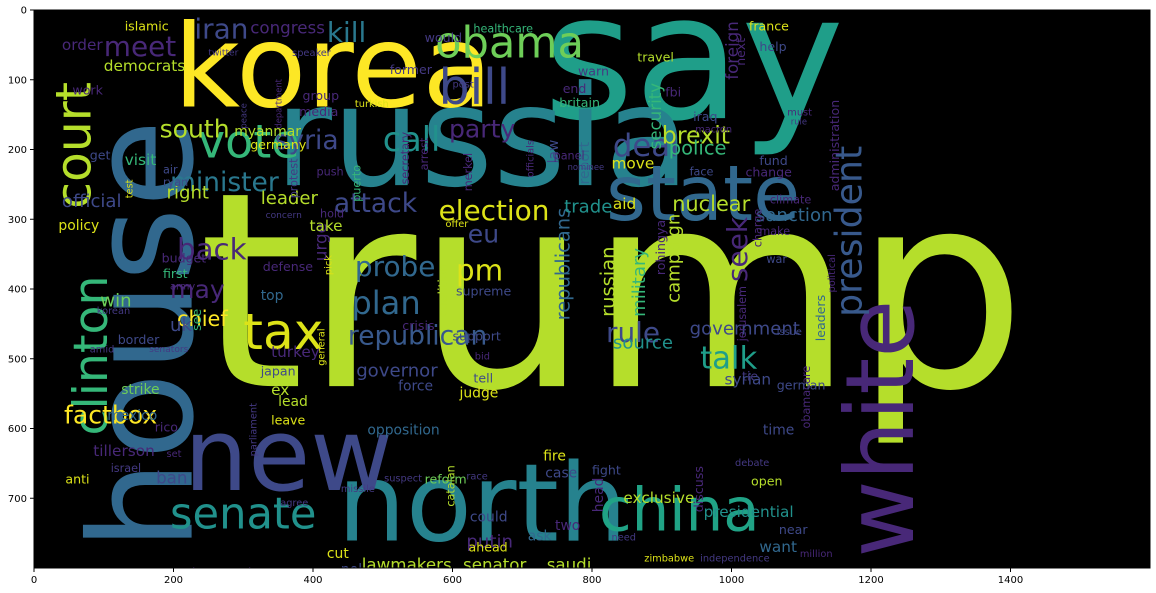 This screenshot has height=593, width=1156. What do you see at coordinates (142, 334) in the screenshot?
I see `word-house: house` at bounding box center [142, 334].